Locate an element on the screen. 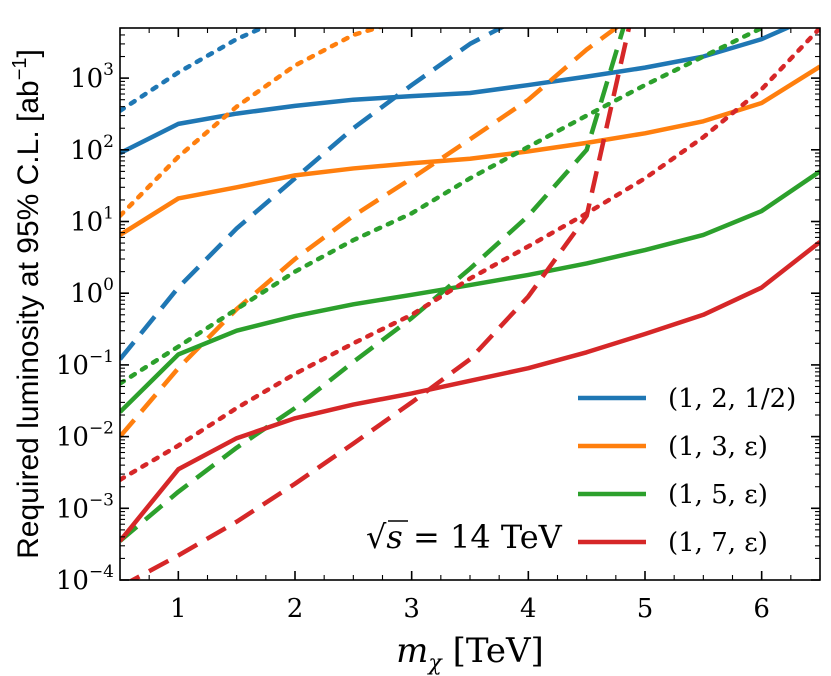 The width and height of the screenshot is (831, 676). x-axis-title: mχ [TeV] is located at coordinates (470, 653).